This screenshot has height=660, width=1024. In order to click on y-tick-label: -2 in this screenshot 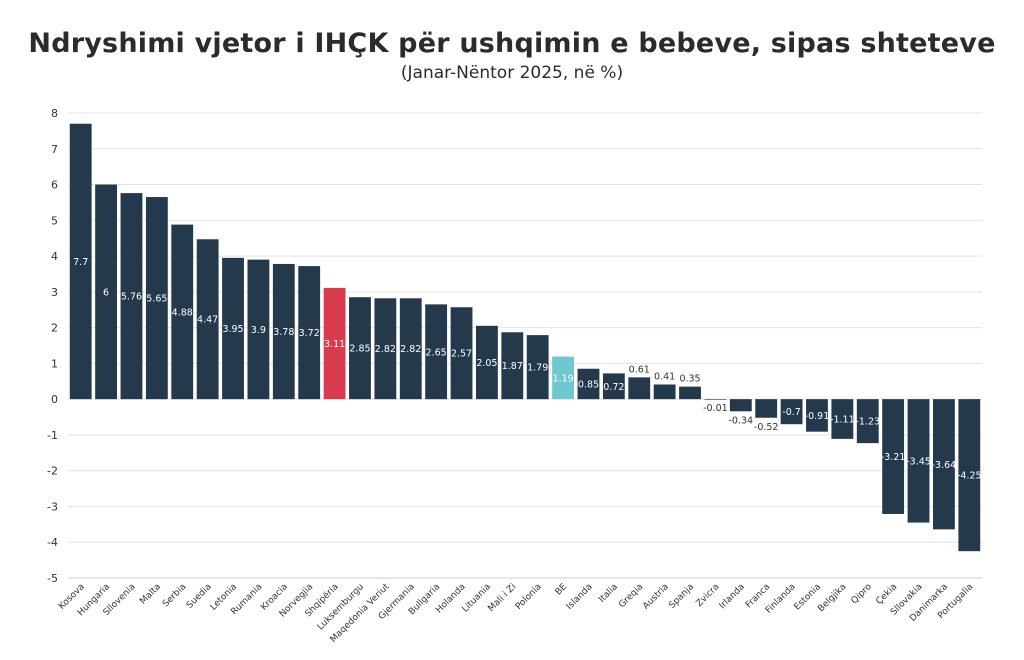, I will do `click(52, 471)`.